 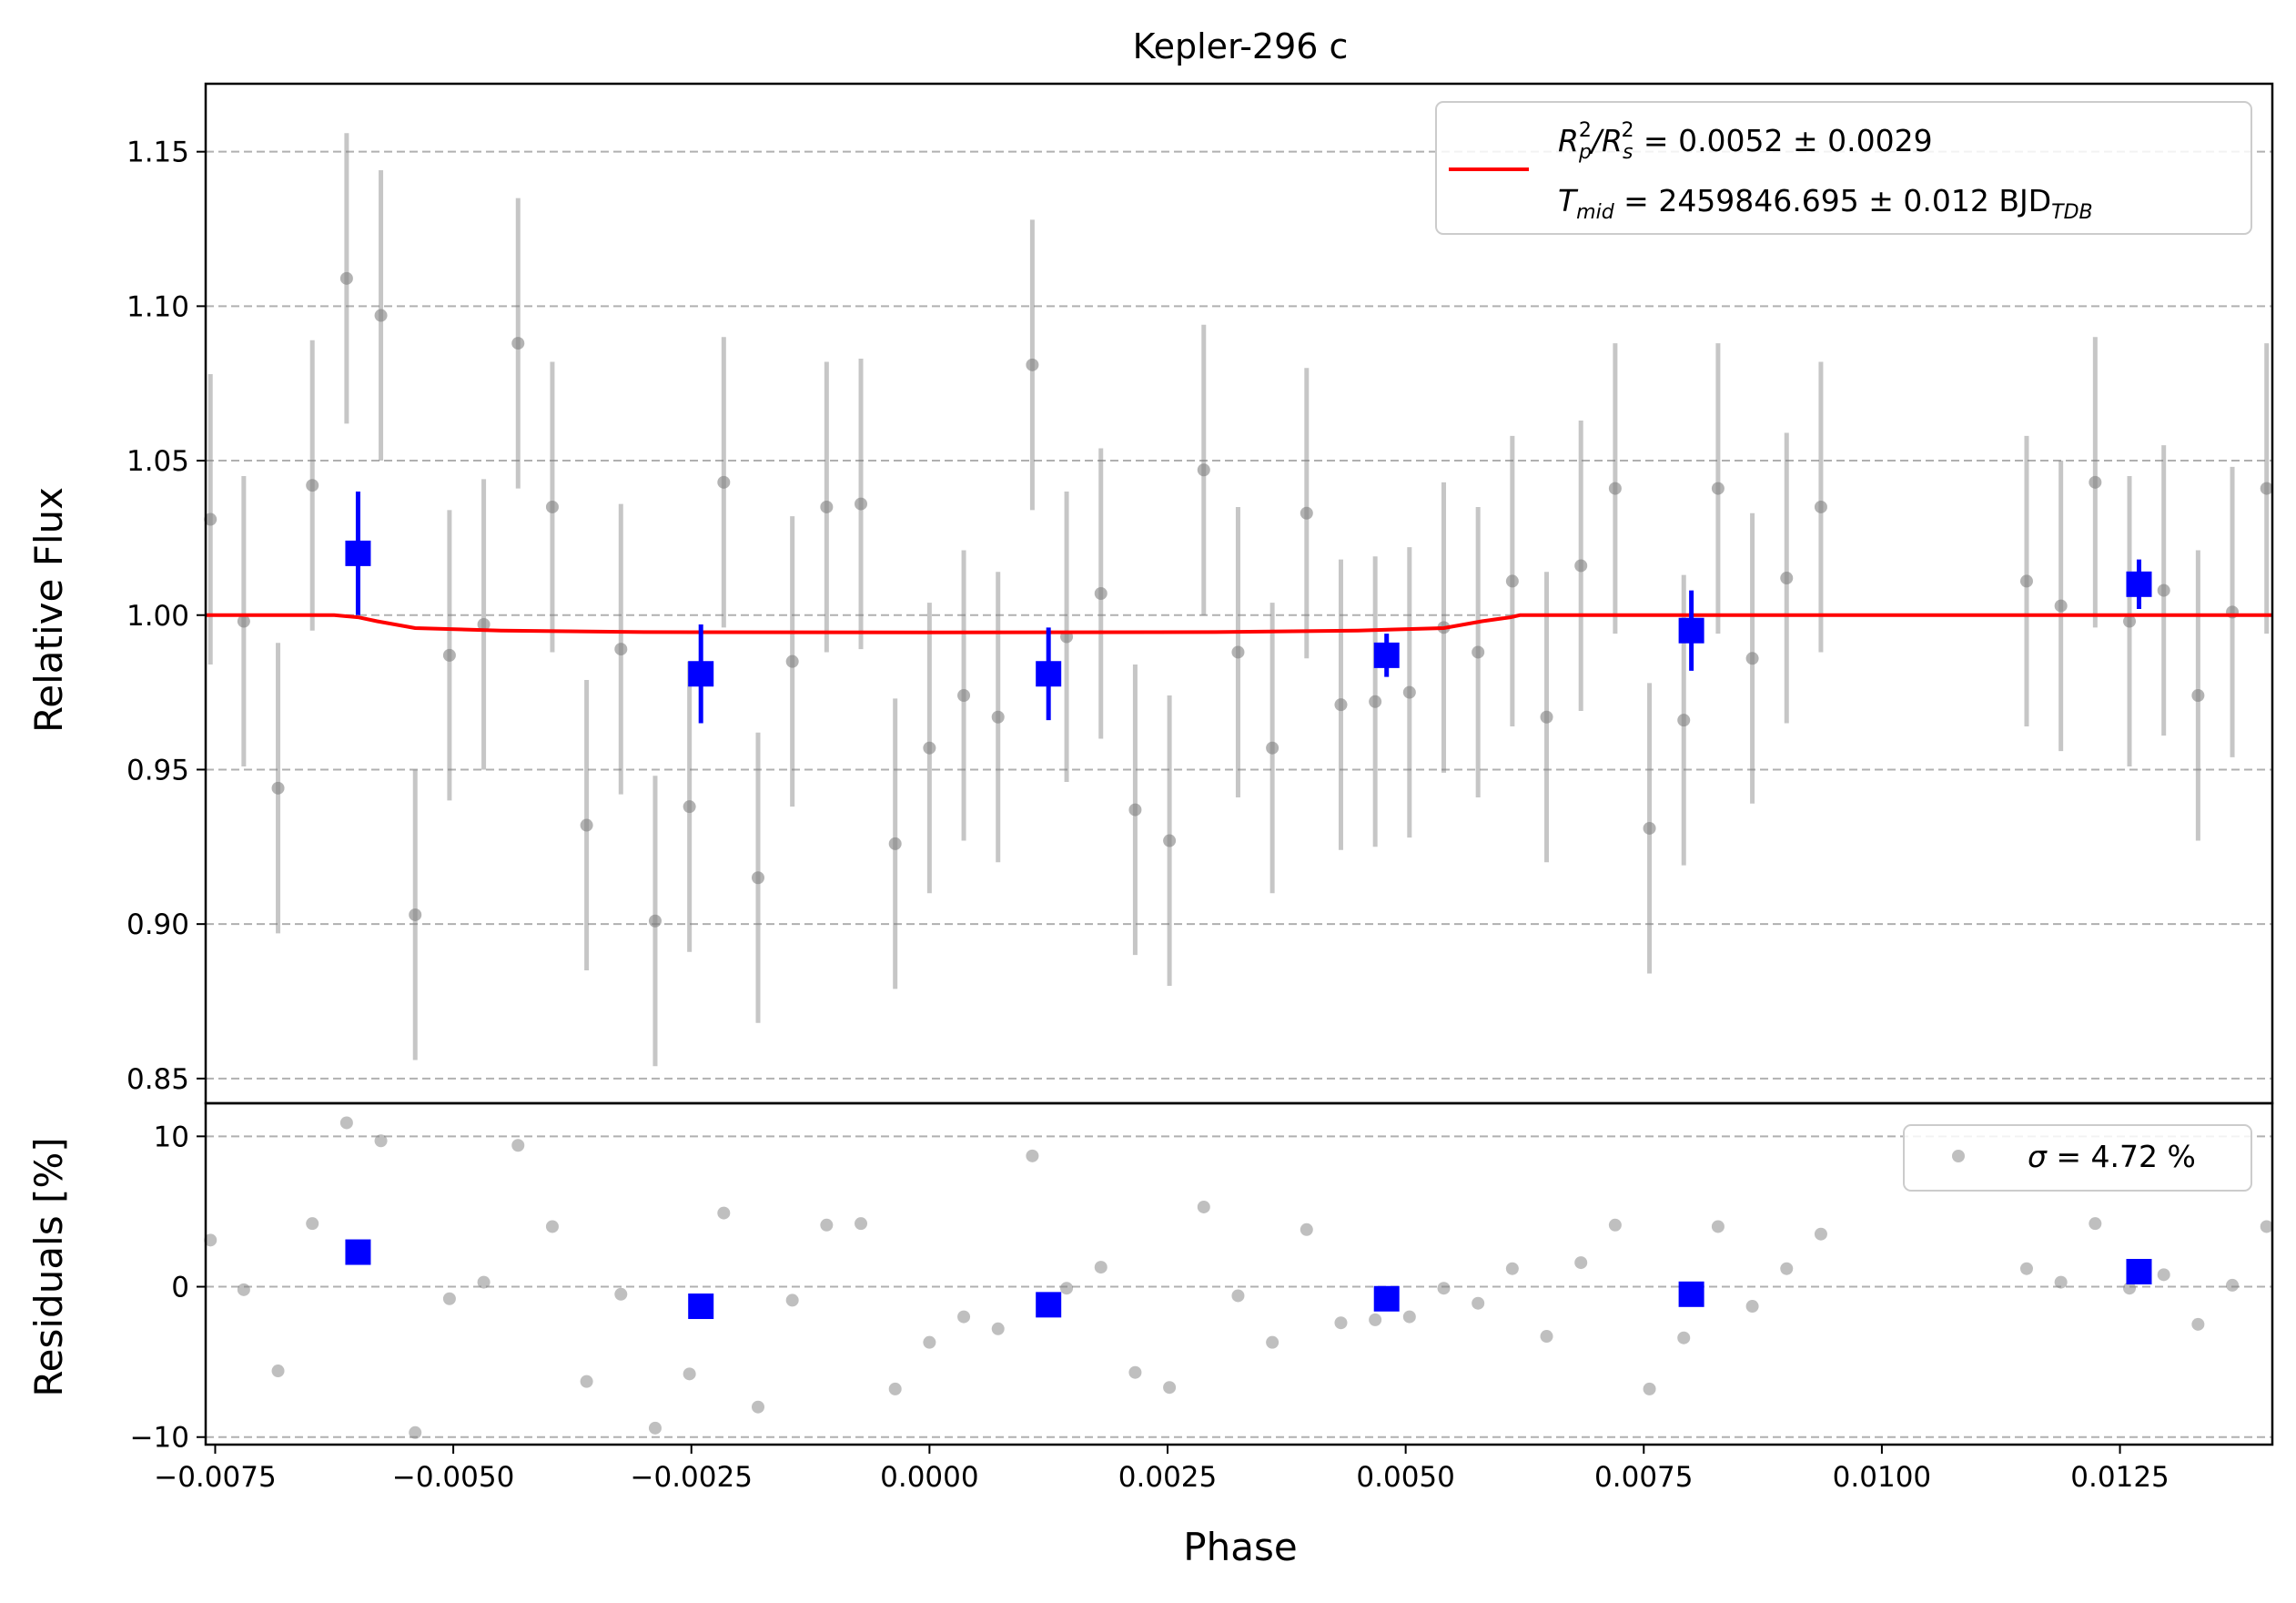 What do you see at coordinates (1783, 140) in the screenshot?
I see `depth-value: = 0.0052 ± 0.0029` at bounding box center [1783, 140].